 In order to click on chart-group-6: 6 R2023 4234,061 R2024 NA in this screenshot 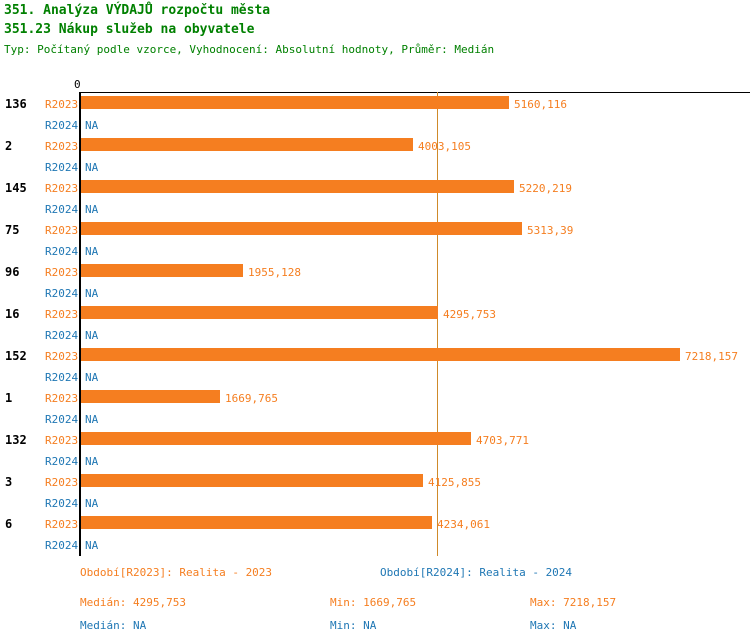, I will do `click(375, 535)`.